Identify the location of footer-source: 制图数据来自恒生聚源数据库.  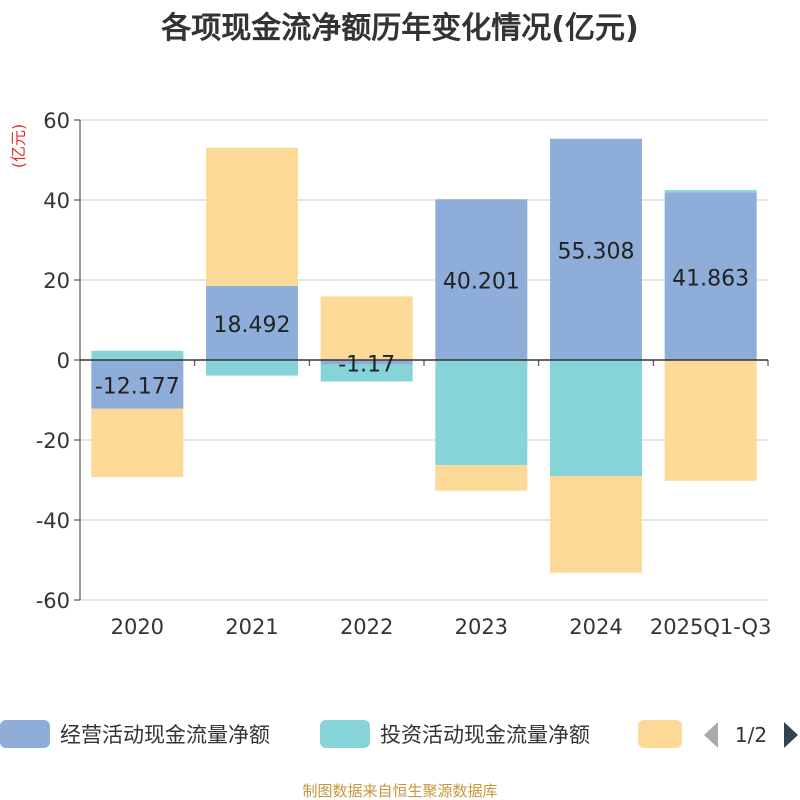
(399, 791).